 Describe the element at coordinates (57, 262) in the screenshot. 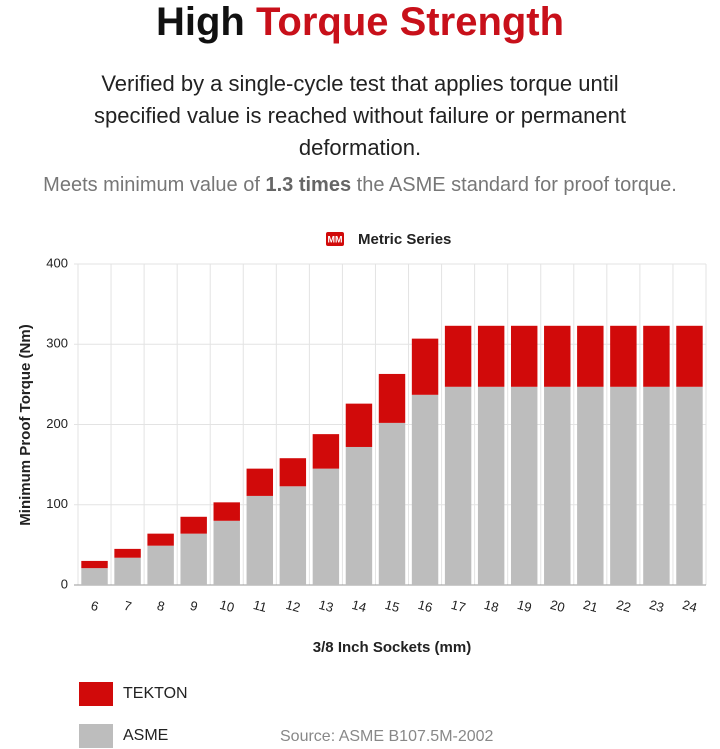

I see `y-tick-label: 400` at that location.